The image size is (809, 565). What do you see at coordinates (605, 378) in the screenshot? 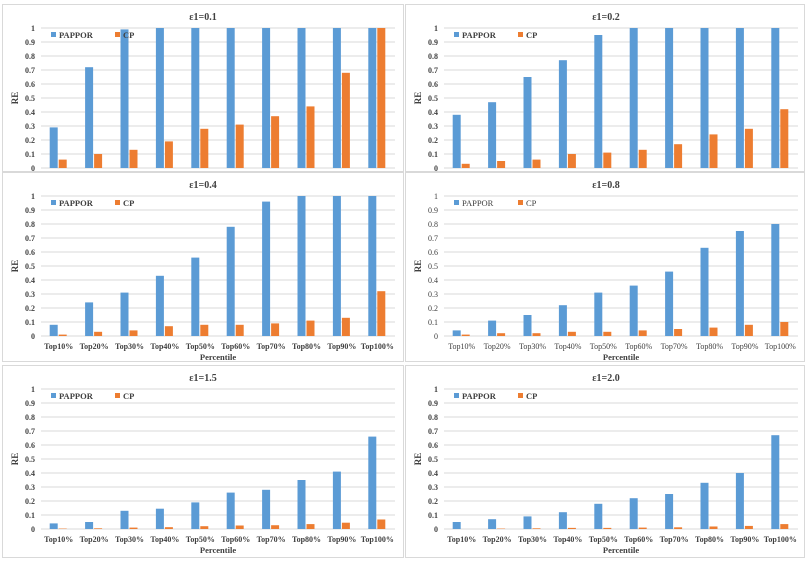
I see `chart-title: ε1=2.0` at bounding box center [605, 378].